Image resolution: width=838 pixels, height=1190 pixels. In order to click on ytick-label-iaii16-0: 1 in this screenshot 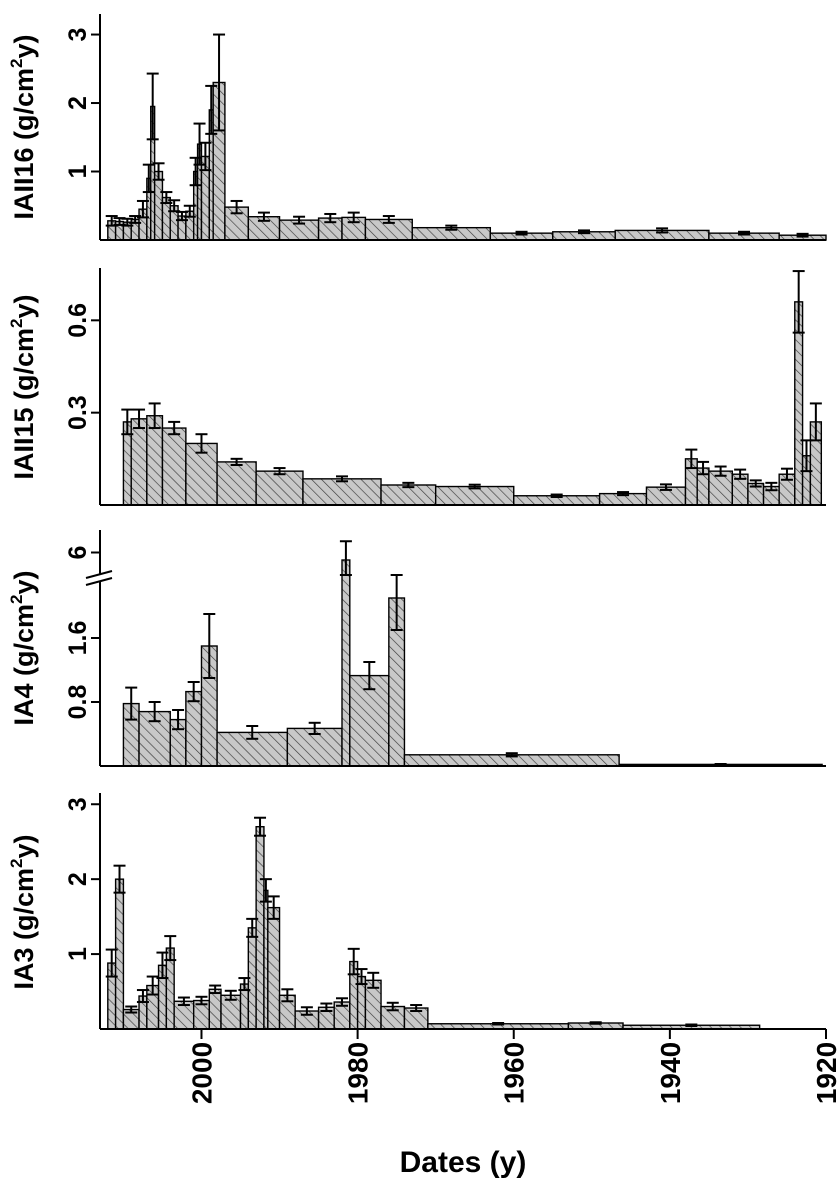, I will do `click(78, 171)`.